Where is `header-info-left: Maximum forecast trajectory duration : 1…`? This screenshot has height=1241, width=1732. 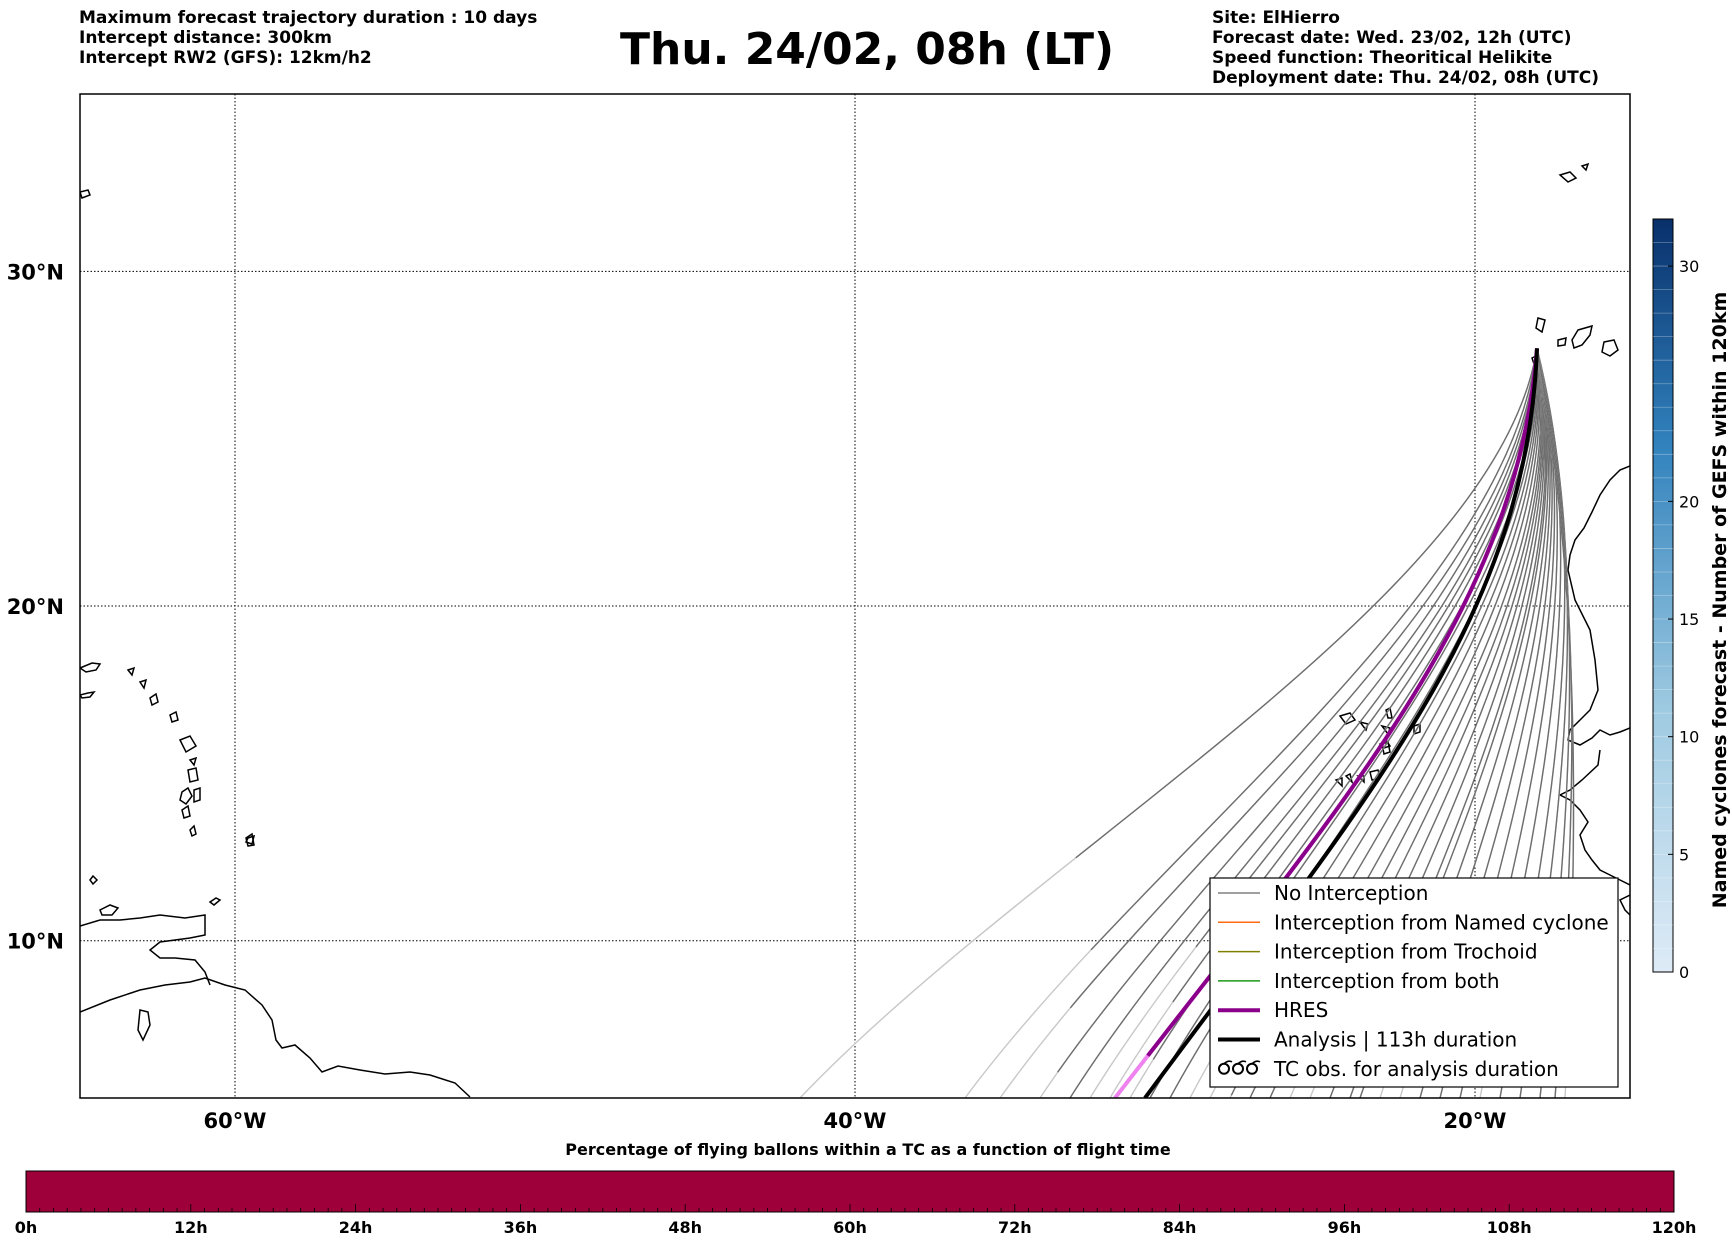
header-info-left: Maximum forecast trajectory duration : 1… is located at coordinates (308, 38).